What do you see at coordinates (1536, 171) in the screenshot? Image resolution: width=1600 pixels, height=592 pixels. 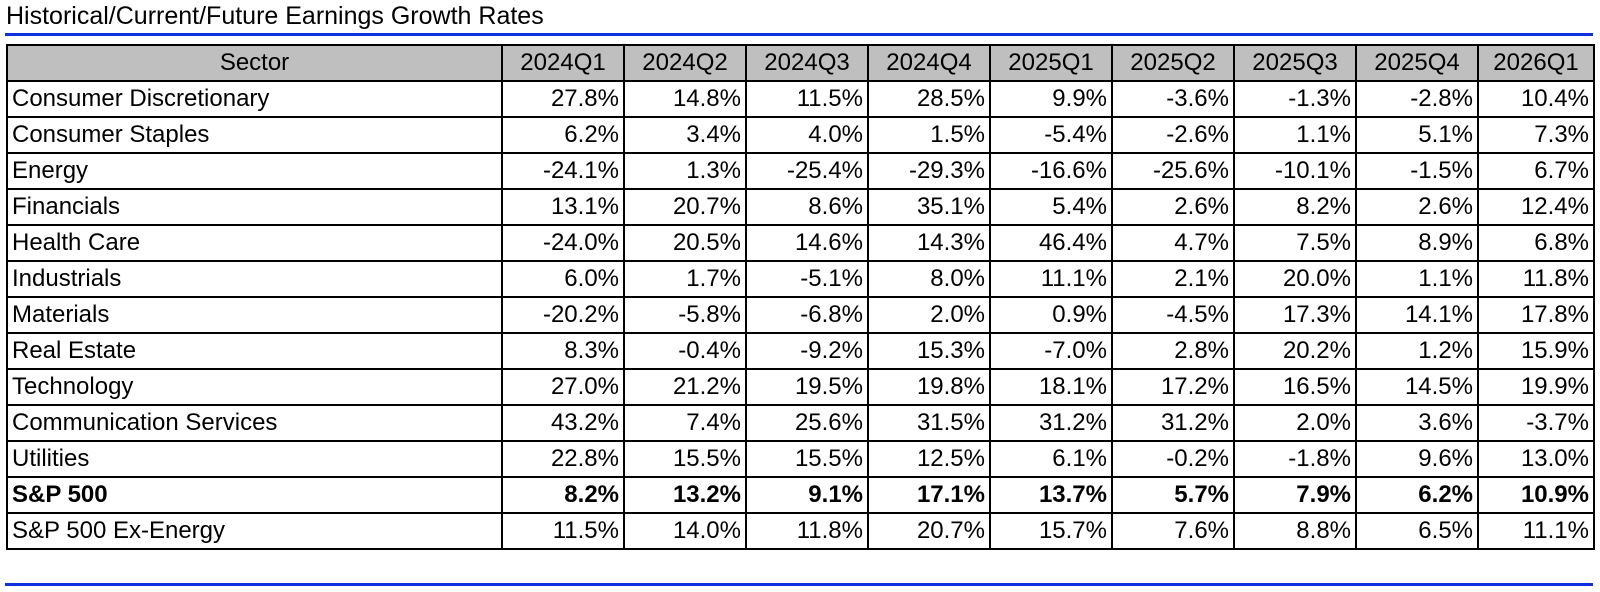 I see `growth-rate-cell: 6.7%` at bounding box center [1536, 171].